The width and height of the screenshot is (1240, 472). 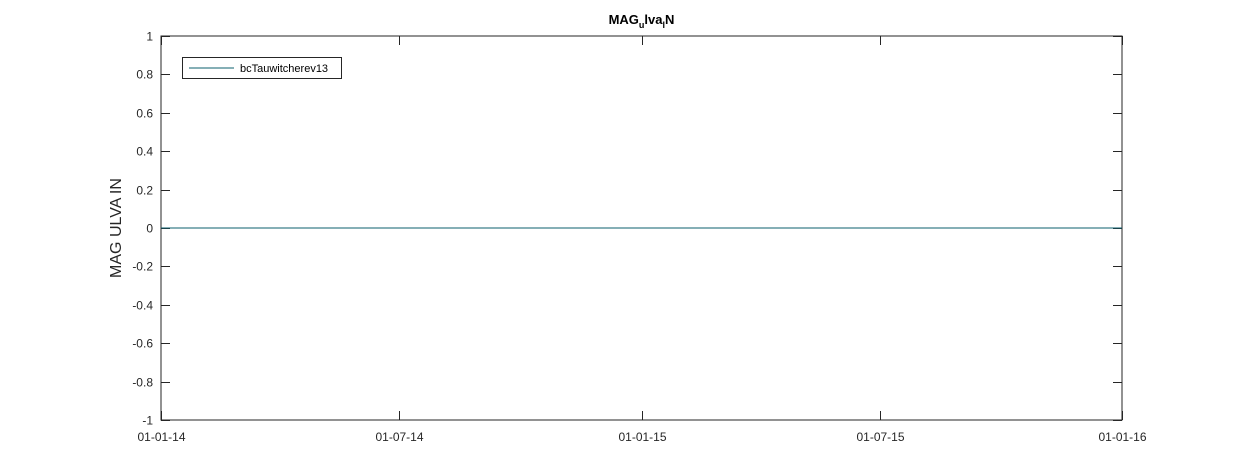 I want to click on x-tick-label: 01-07-14, so click(x=399, y=437).